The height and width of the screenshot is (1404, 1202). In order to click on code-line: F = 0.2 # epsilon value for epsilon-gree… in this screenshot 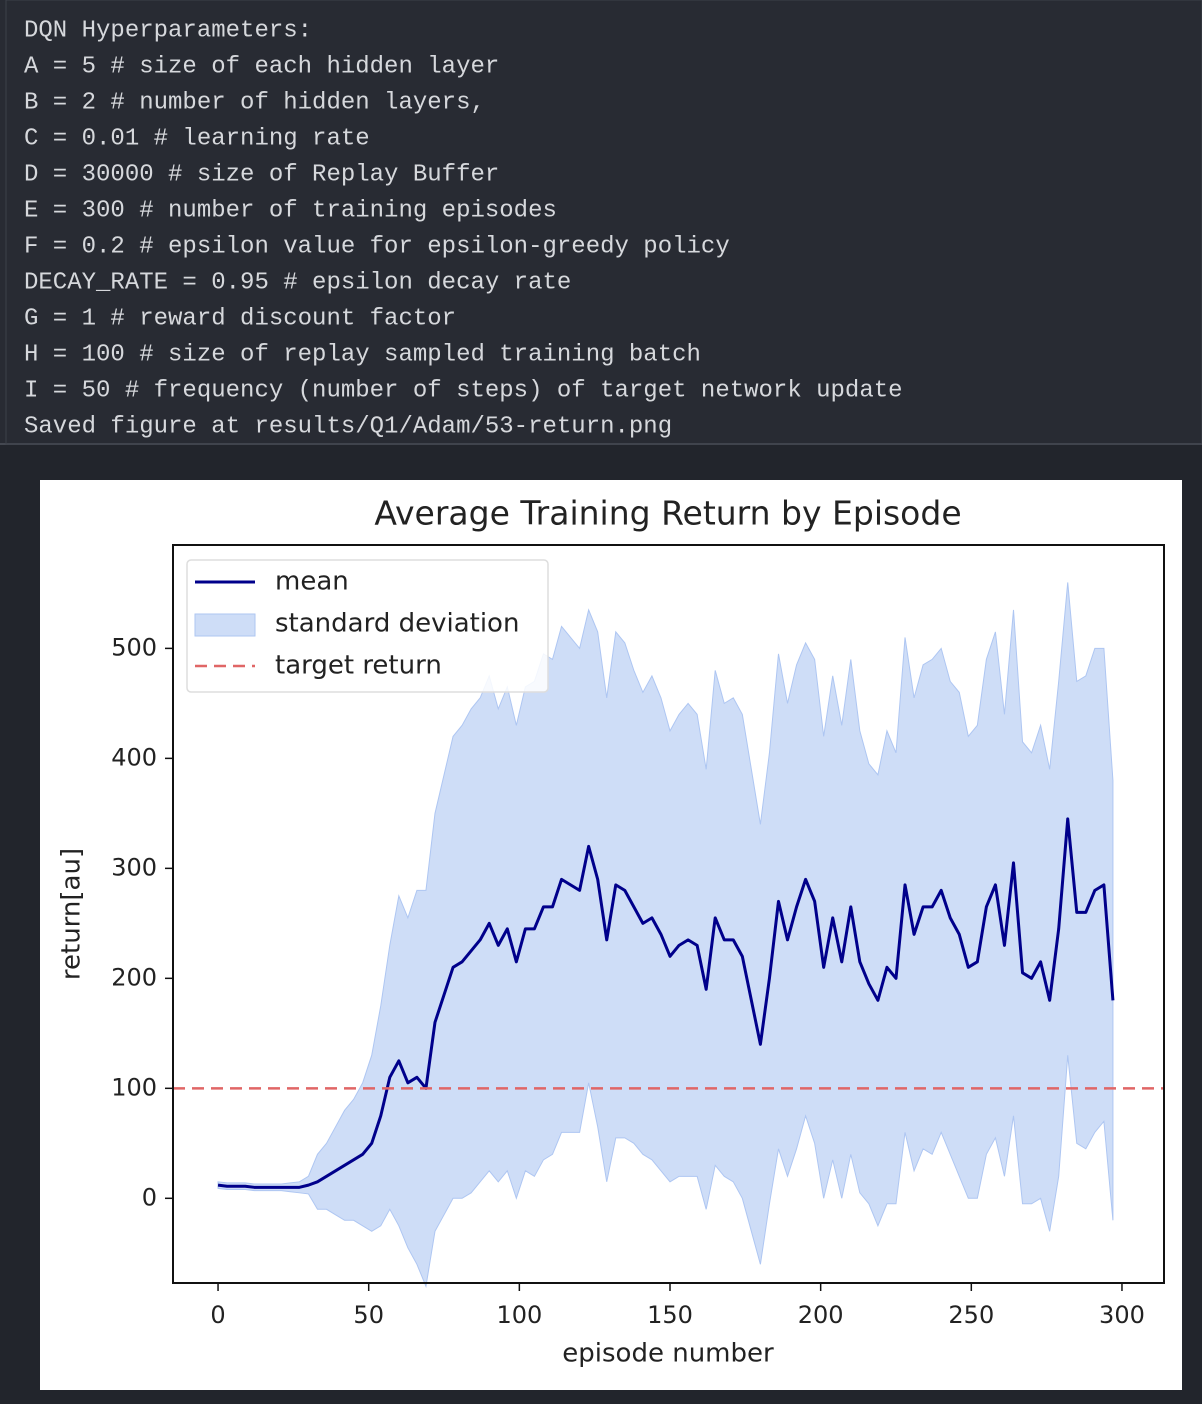, I will do `click(377, 246)`.